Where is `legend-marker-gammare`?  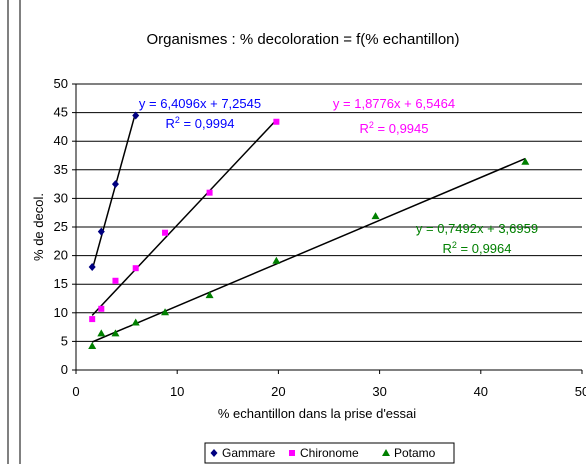 legend-marker-gammare is located at coordinates (214, 453).